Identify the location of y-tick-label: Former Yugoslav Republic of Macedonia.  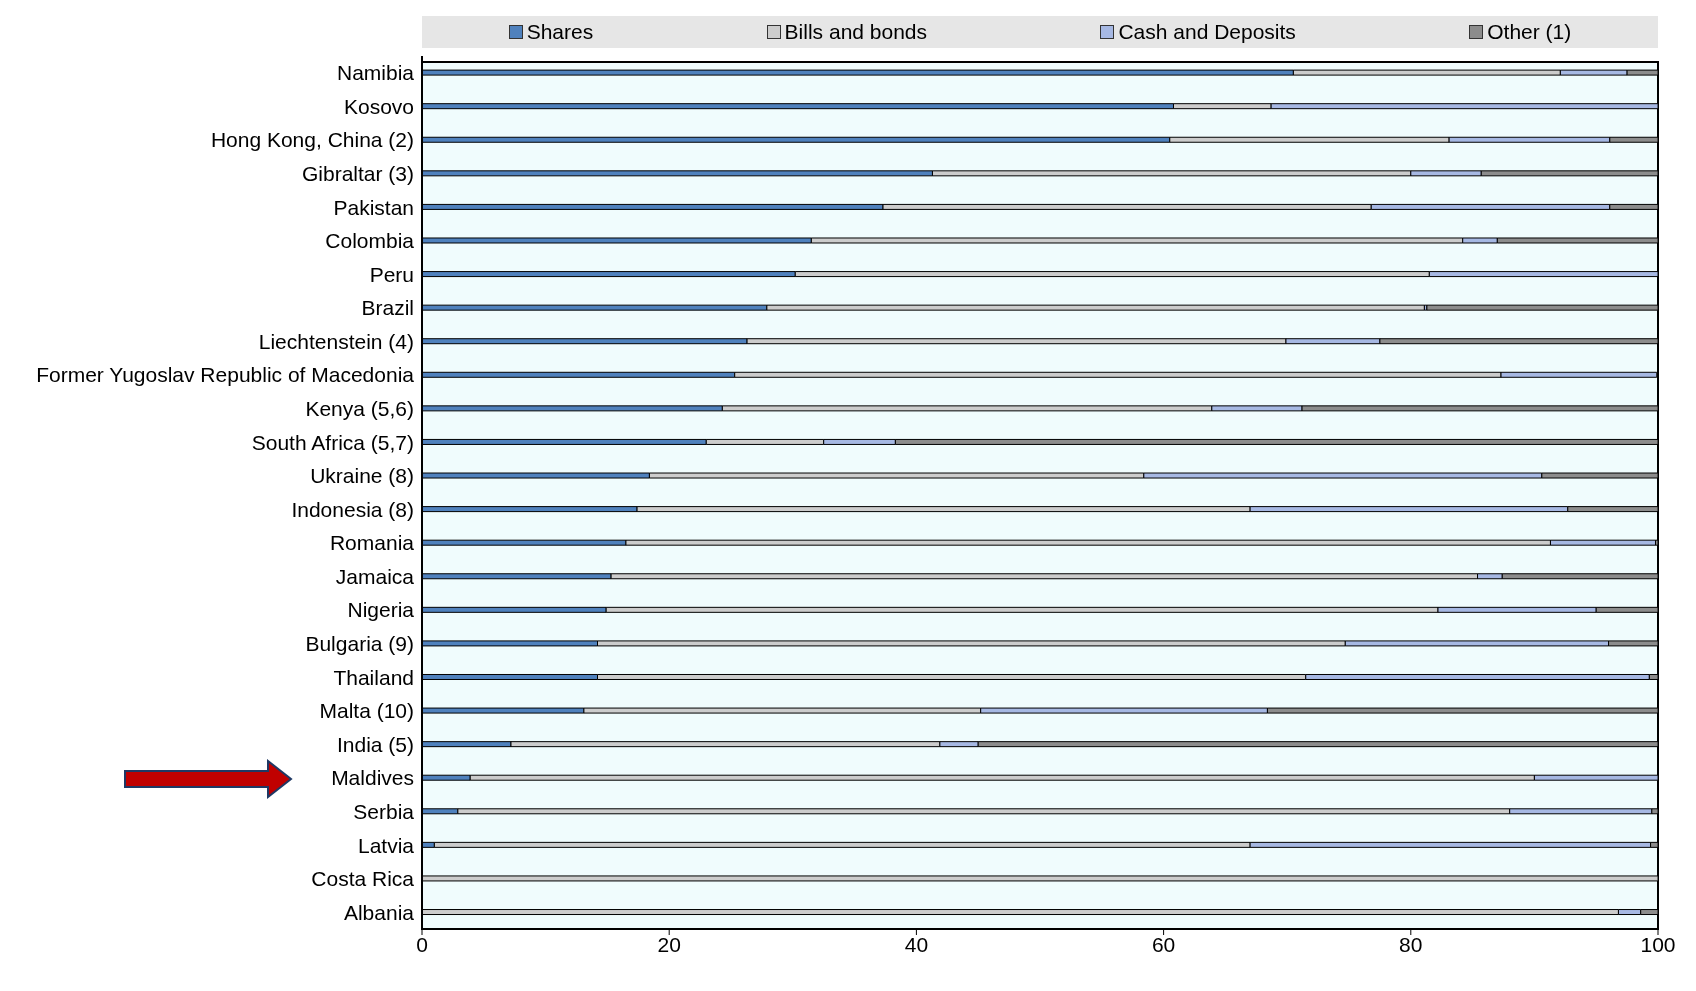
(225, 375).